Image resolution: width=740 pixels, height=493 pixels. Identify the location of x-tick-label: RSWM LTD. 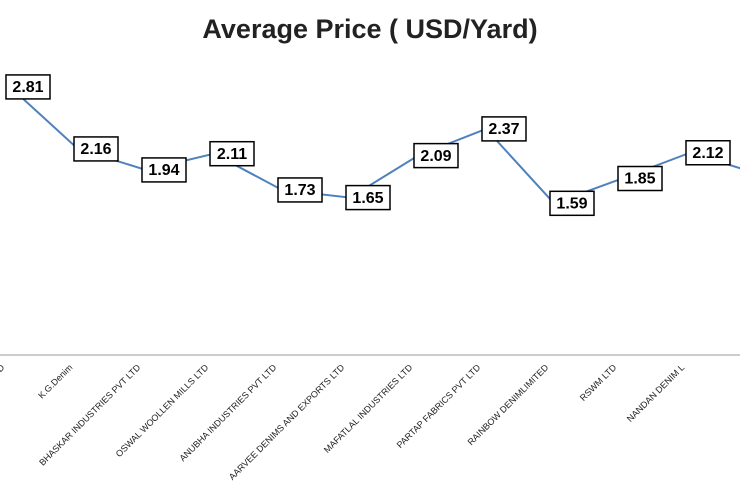
(598, 382).